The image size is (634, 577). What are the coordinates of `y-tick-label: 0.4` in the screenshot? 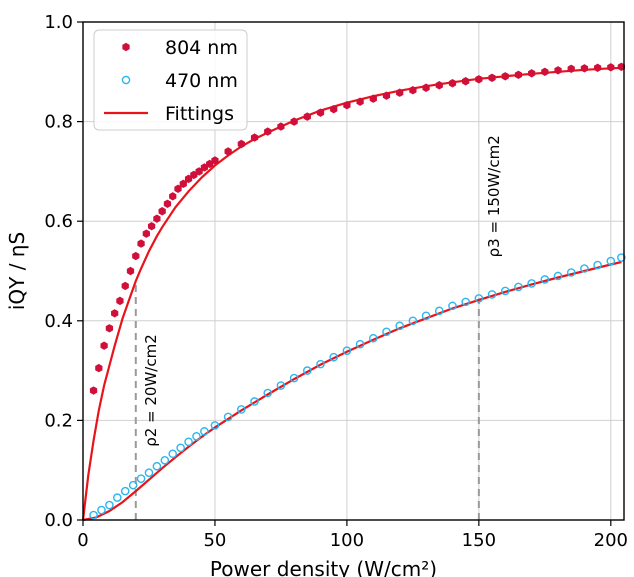 It's located at (58, 321).